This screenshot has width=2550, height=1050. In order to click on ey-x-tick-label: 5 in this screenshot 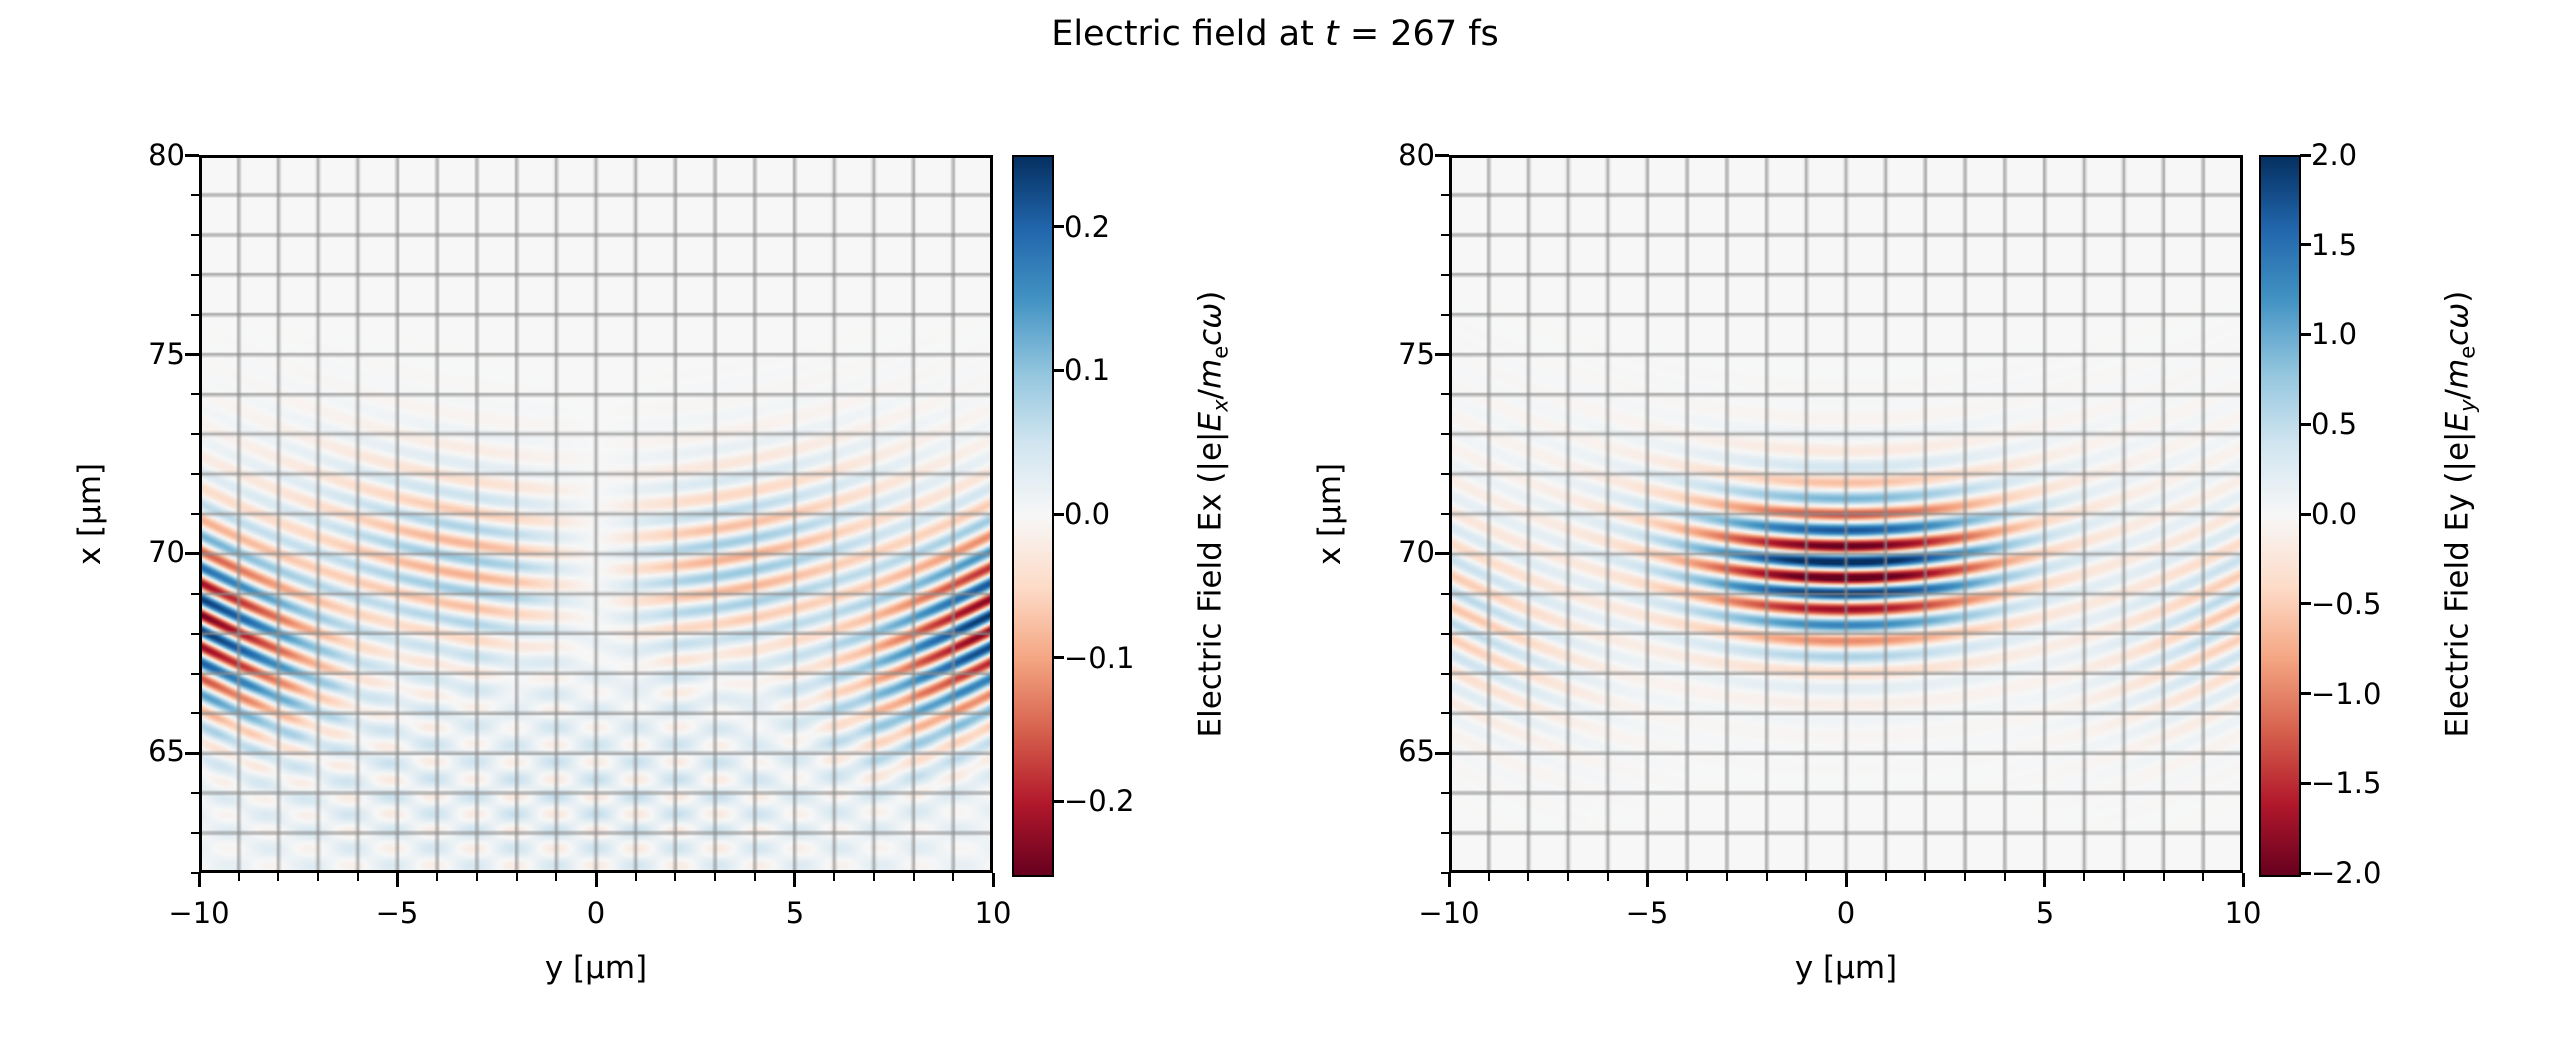, I will do `click(2045, 913)`.